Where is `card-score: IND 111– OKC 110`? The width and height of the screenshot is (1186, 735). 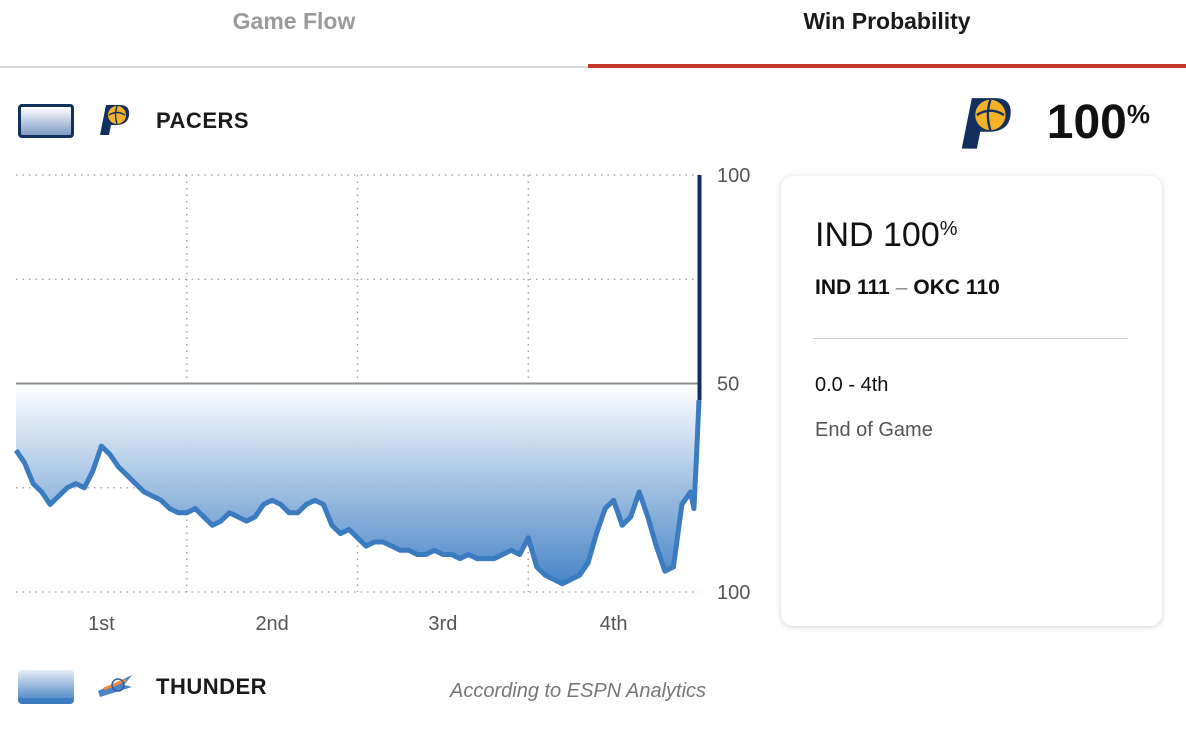
card-score: IND 111– OKC 110 is located at coordinates (907, 288).